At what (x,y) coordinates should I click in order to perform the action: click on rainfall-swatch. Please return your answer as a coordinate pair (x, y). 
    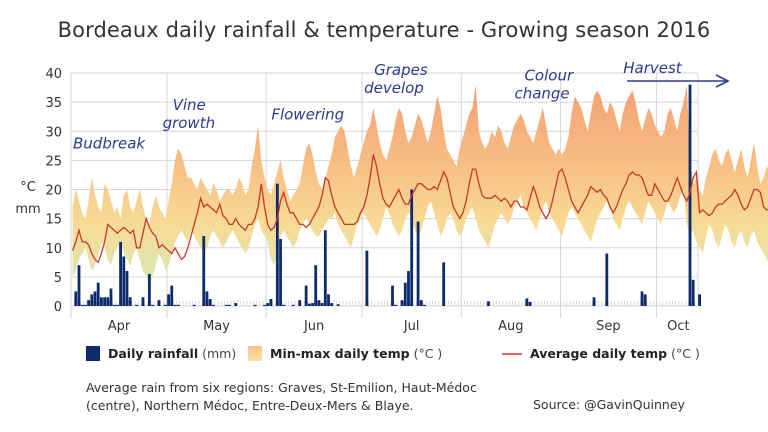
    Looking at the image, I should click on (93, 353).